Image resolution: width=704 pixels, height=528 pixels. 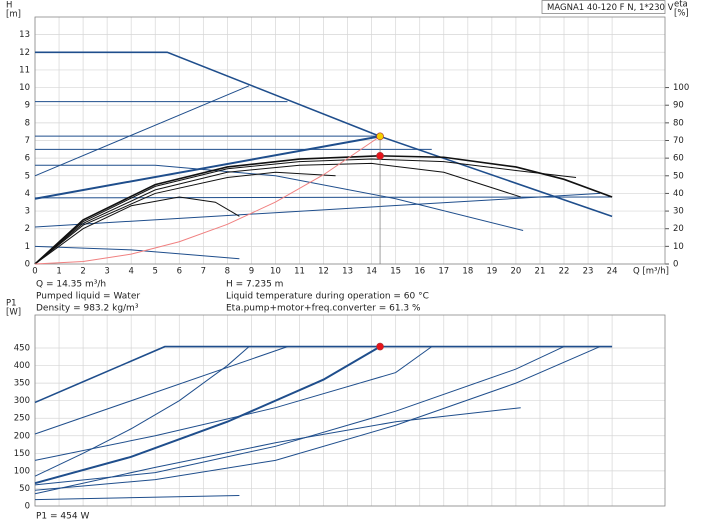 I want to click on y2-tick-label: 60, so click(x=678, y=159).